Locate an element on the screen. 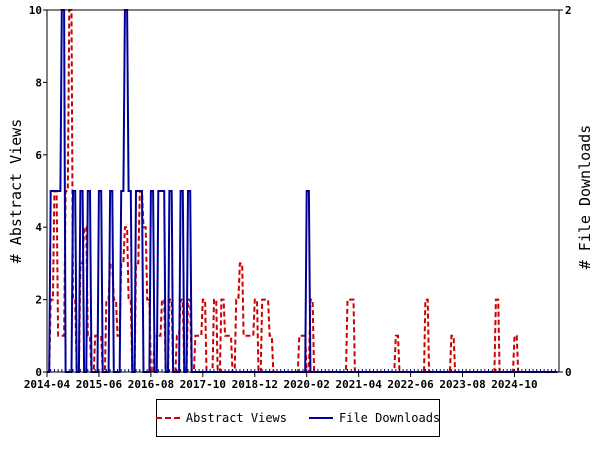 The image size is (600, 450). x-tick-label: 2024-10 is located at coordinates (514, 384).